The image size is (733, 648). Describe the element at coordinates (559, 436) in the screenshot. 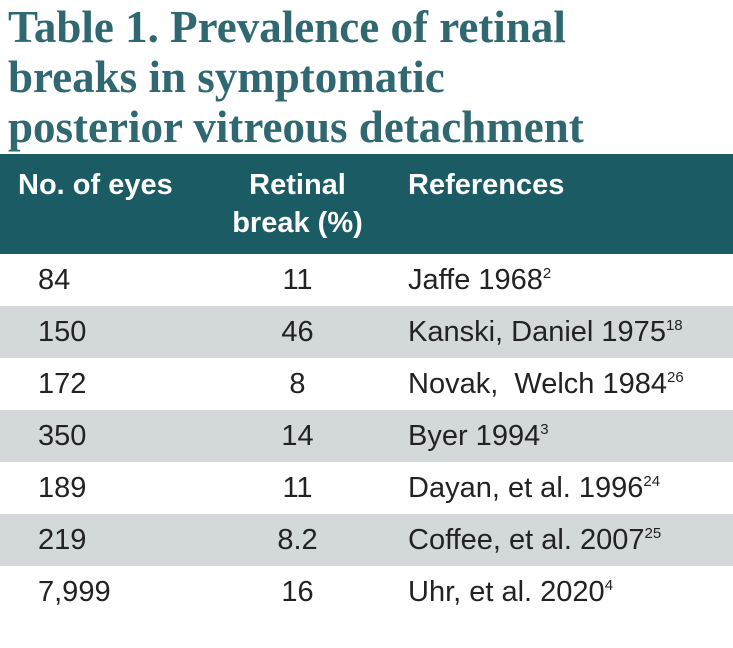

I see `reference-cell: Byer 19943` at that location.